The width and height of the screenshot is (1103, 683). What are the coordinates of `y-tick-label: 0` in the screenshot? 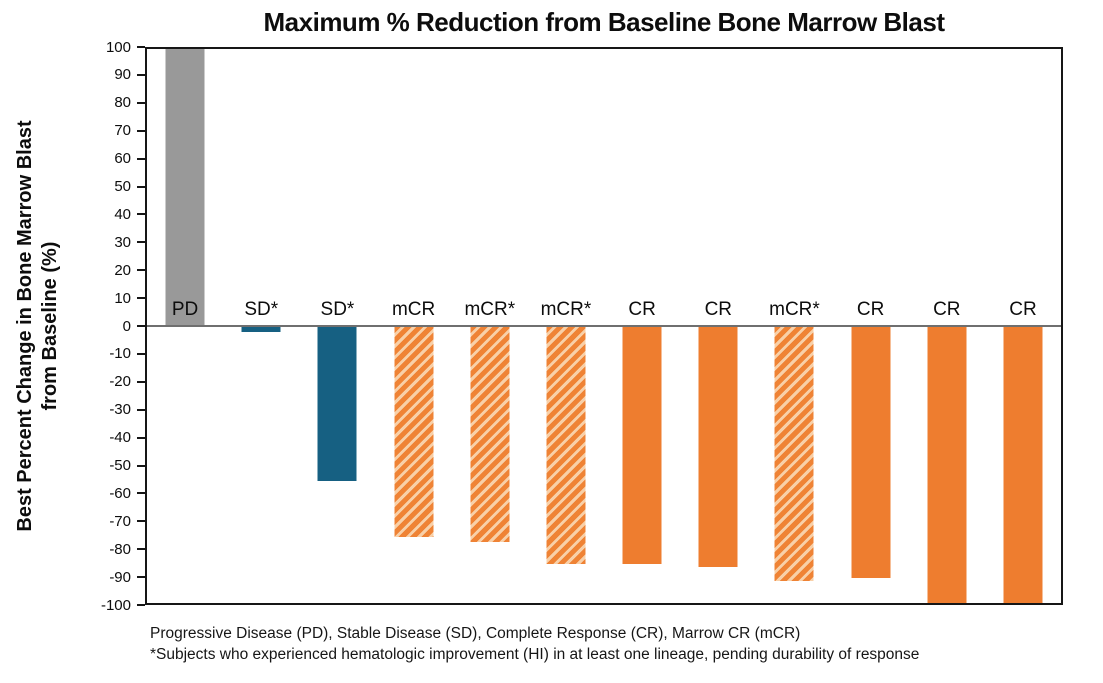 It's located at (126, 326).